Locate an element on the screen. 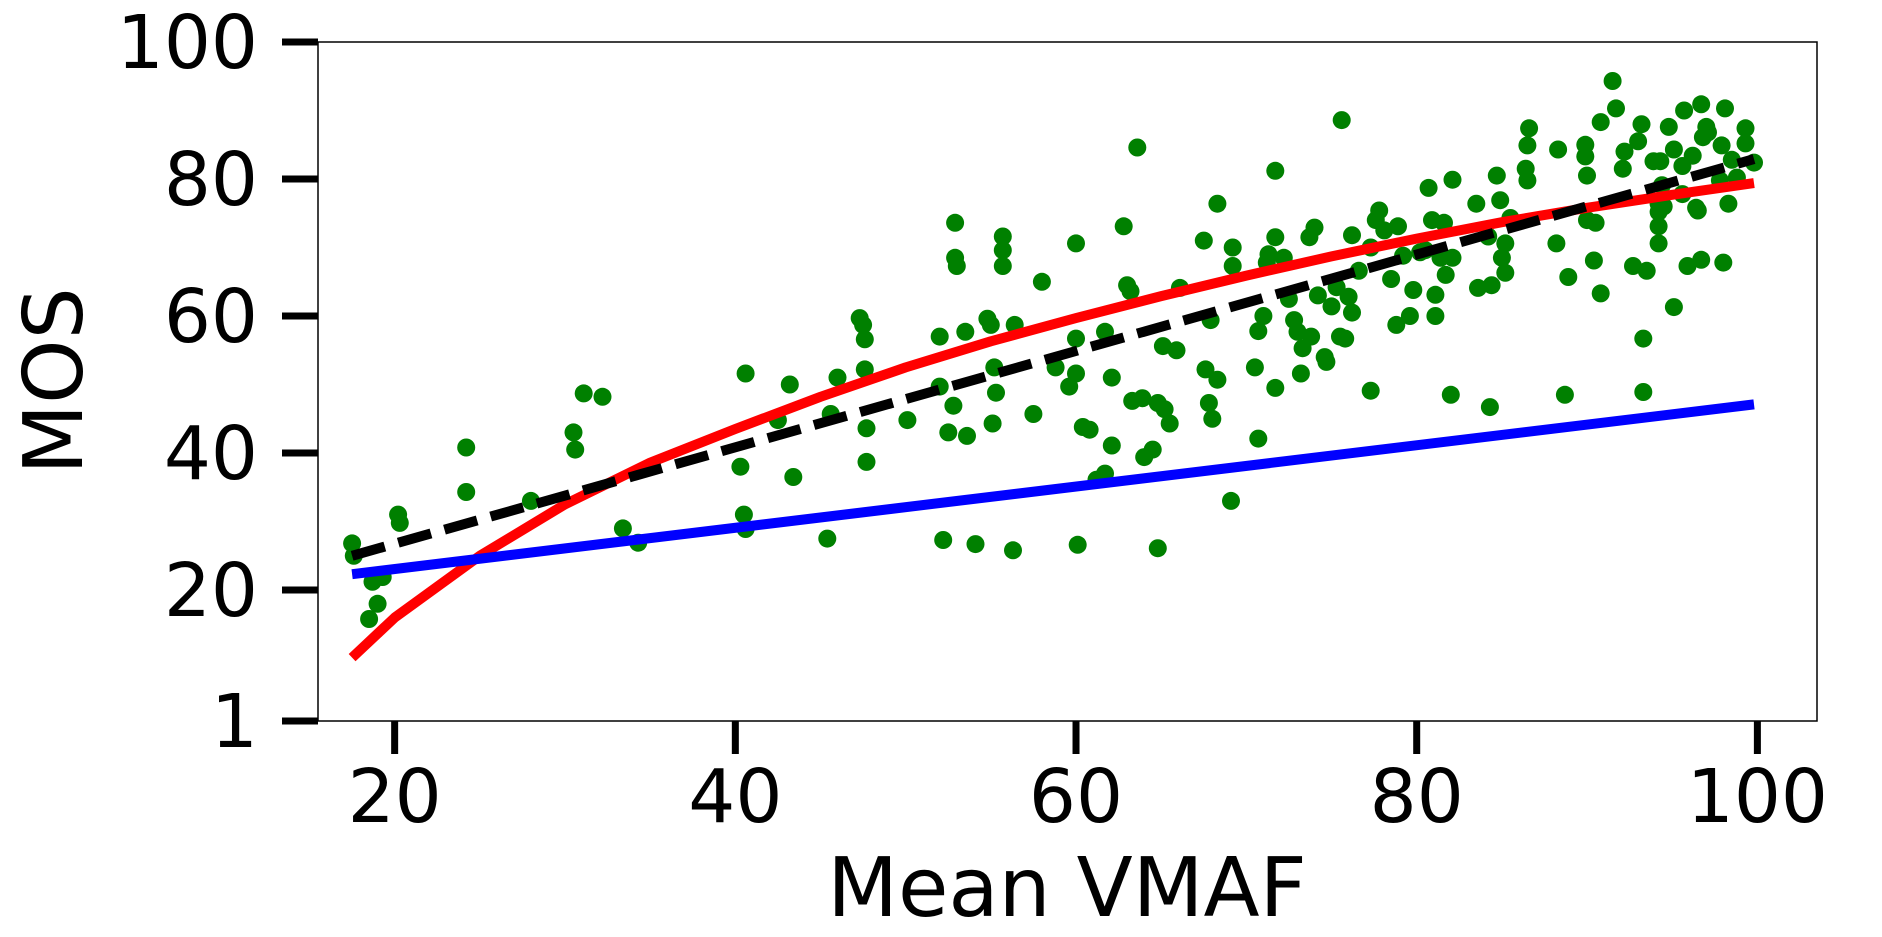  x-tick-label: 60 is located at coordinates (1076, 797).